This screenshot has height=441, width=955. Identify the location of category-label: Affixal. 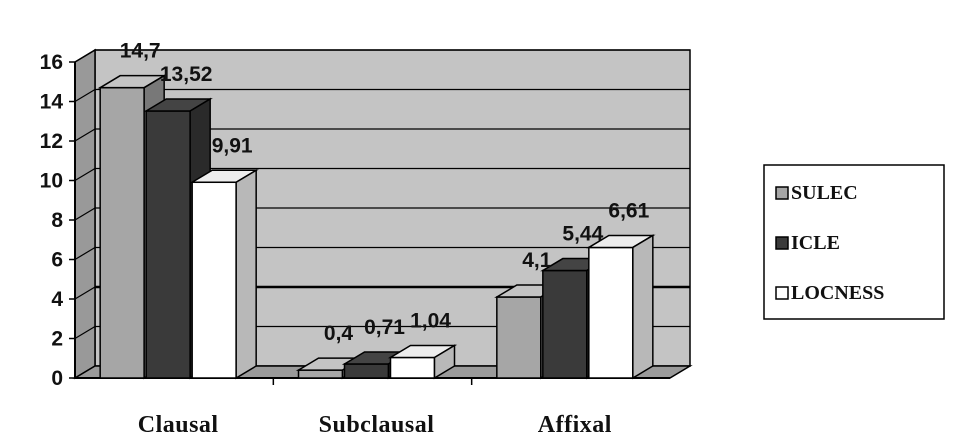
(575, 425).